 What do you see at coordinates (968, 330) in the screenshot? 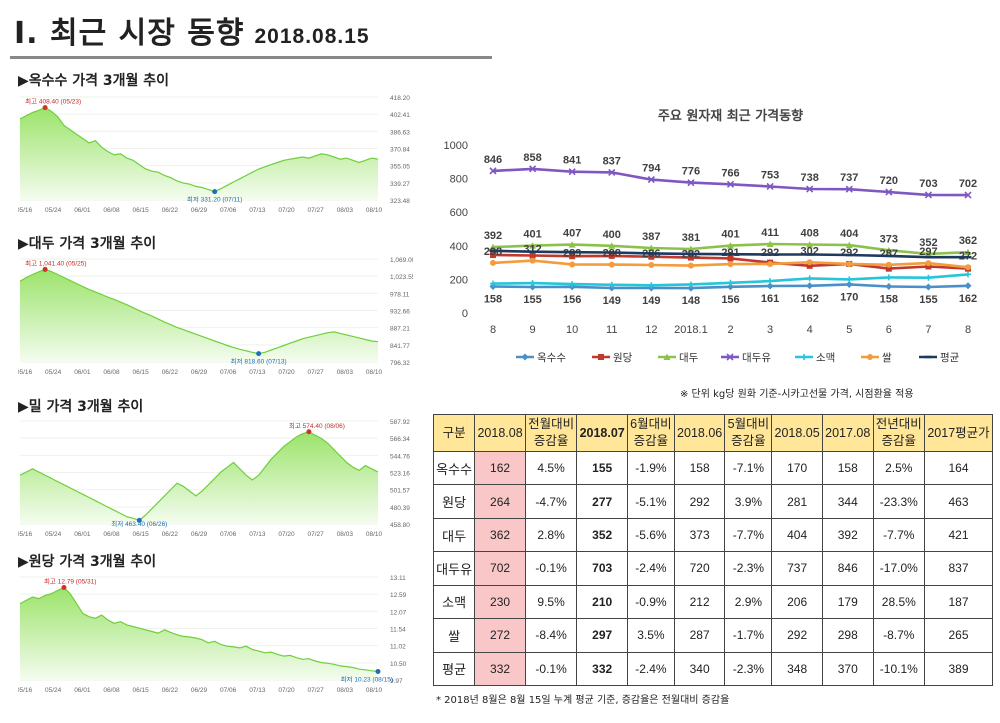
I see `x-tick-label: 8` at bounding box center [968, 330].